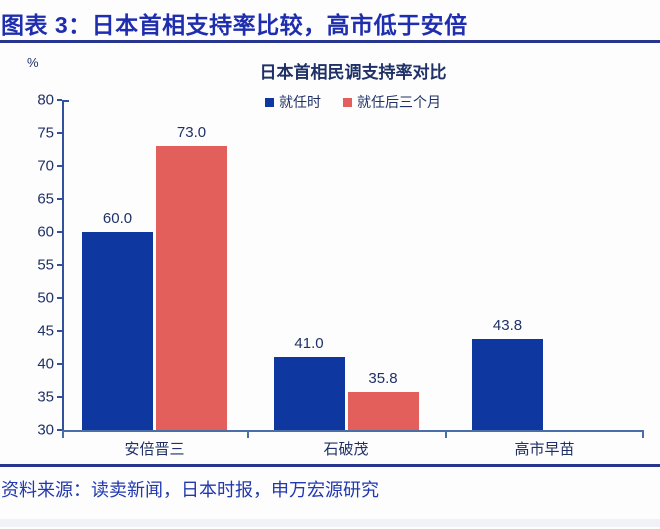 The width and height of the screenshot is (660, 529). I want to click on y-tick-label: 35, so click(45, 397).